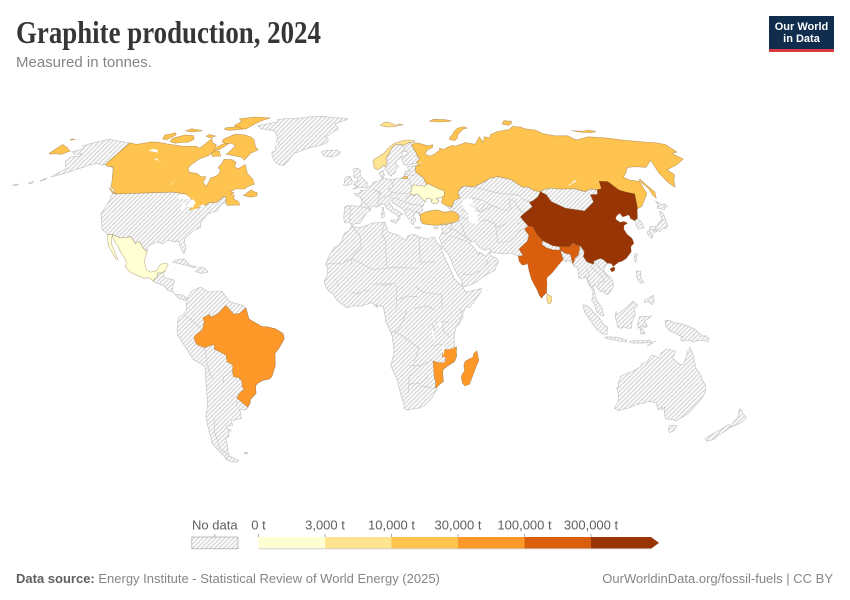  I want to click on svg-text: 0 t, so click(258, 525).